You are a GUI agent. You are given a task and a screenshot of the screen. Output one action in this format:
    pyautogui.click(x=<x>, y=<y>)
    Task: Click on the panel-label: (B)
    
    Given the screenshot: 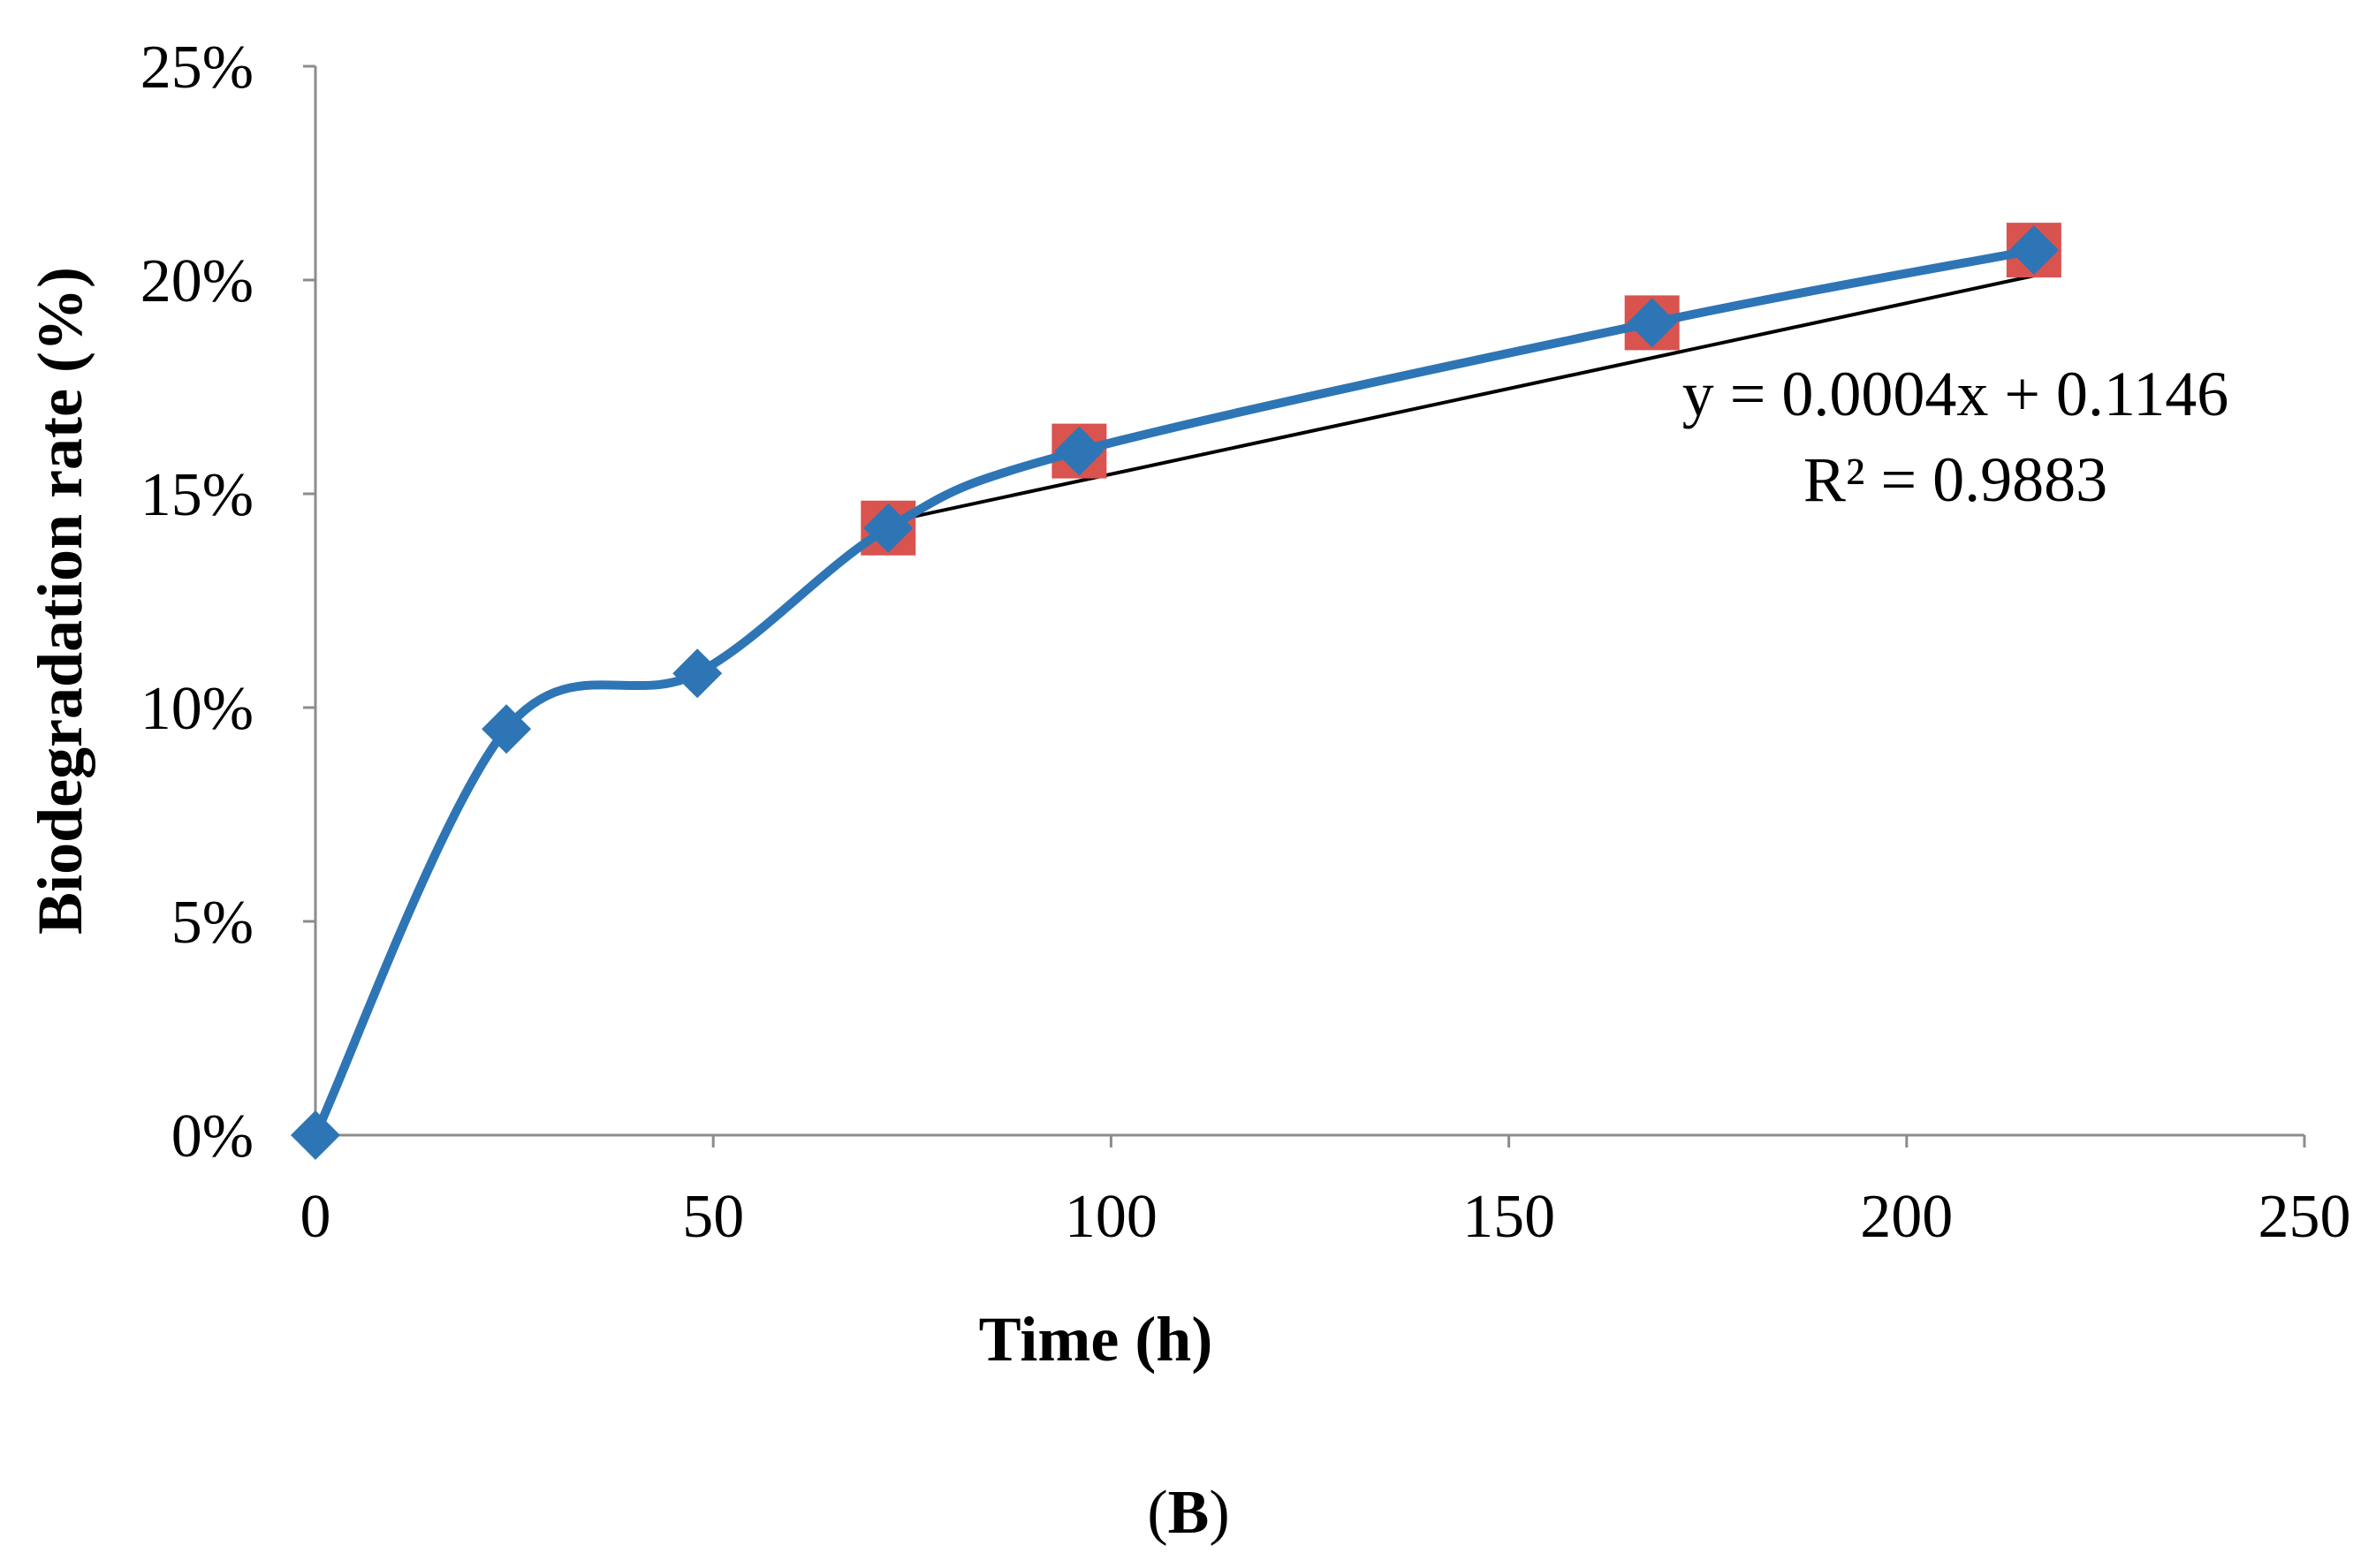 What is the action you would take?
    pyautogui.click(x=1188, y=1513)
    